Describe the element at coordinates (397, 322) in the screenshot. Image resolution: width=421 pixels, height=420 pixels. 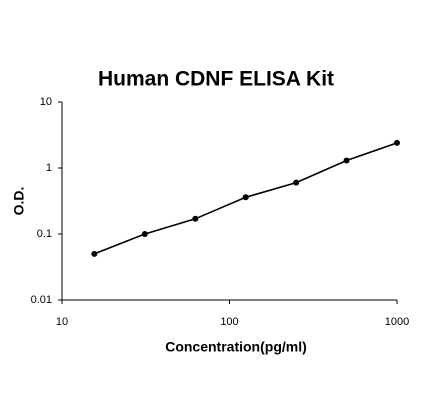
I see `x-tick-label: 1000` at that location.